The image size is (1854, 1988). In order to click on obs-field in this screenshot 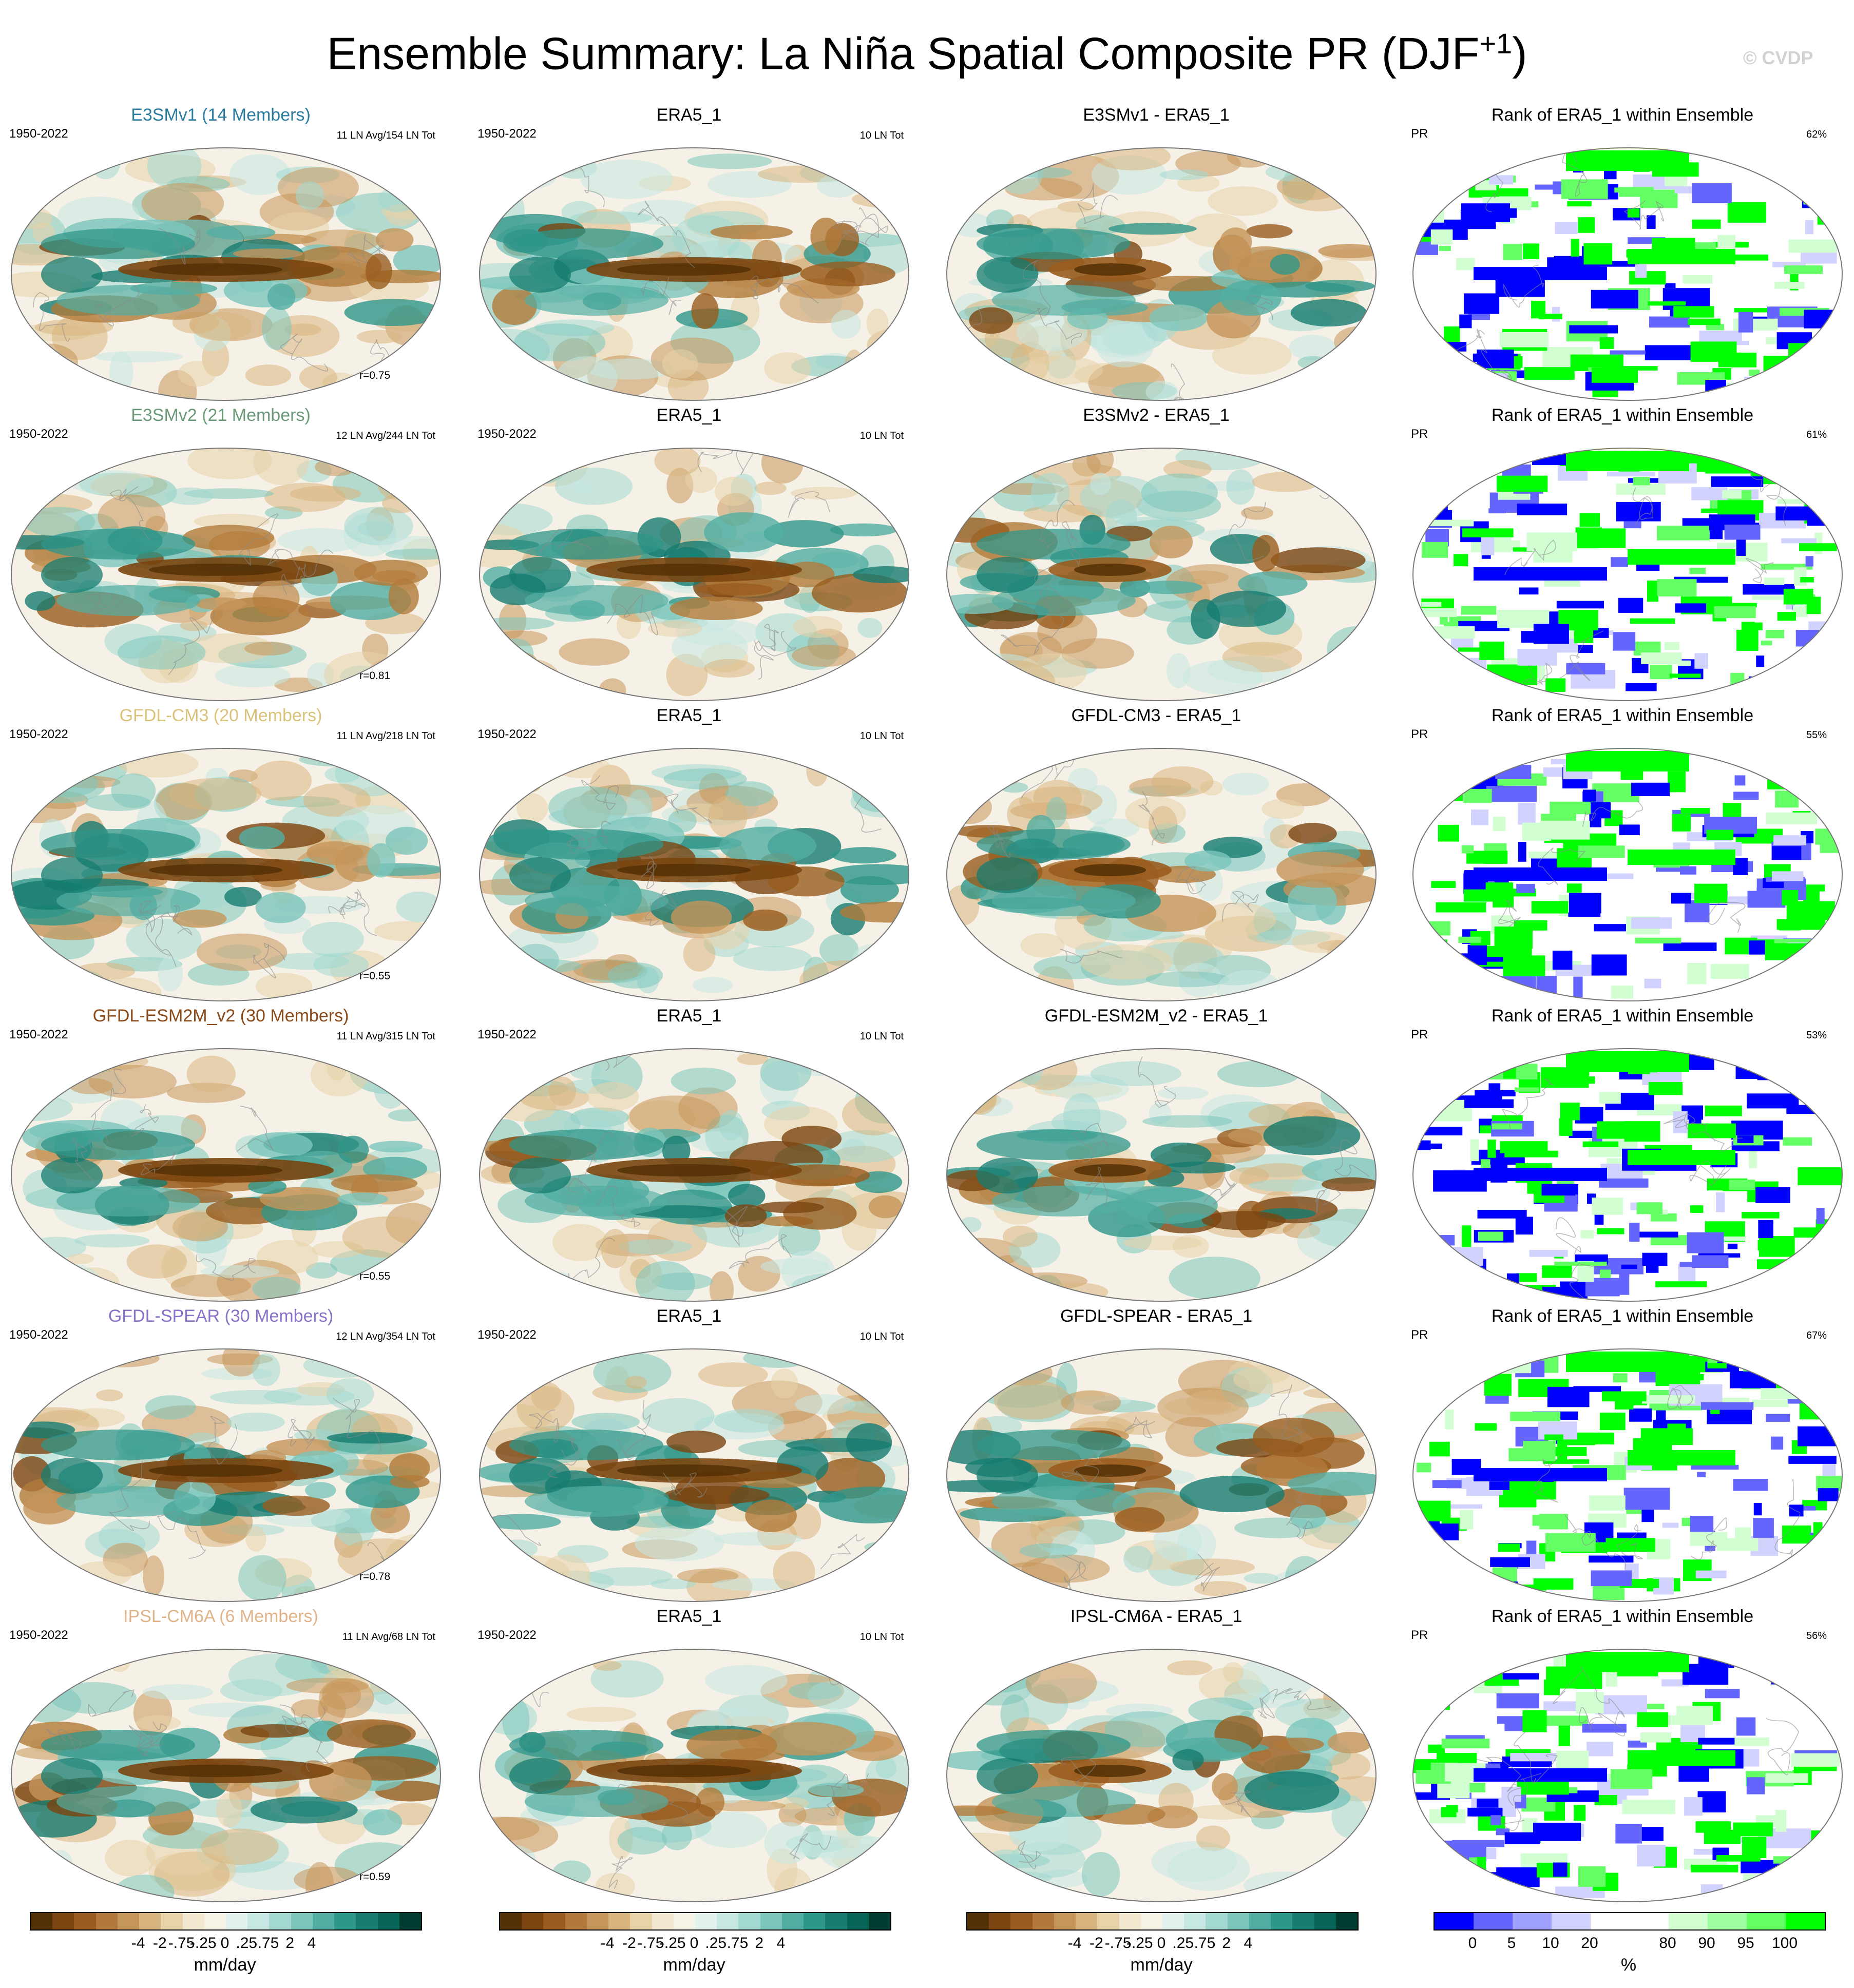, I will do `click(694, 1776)`.